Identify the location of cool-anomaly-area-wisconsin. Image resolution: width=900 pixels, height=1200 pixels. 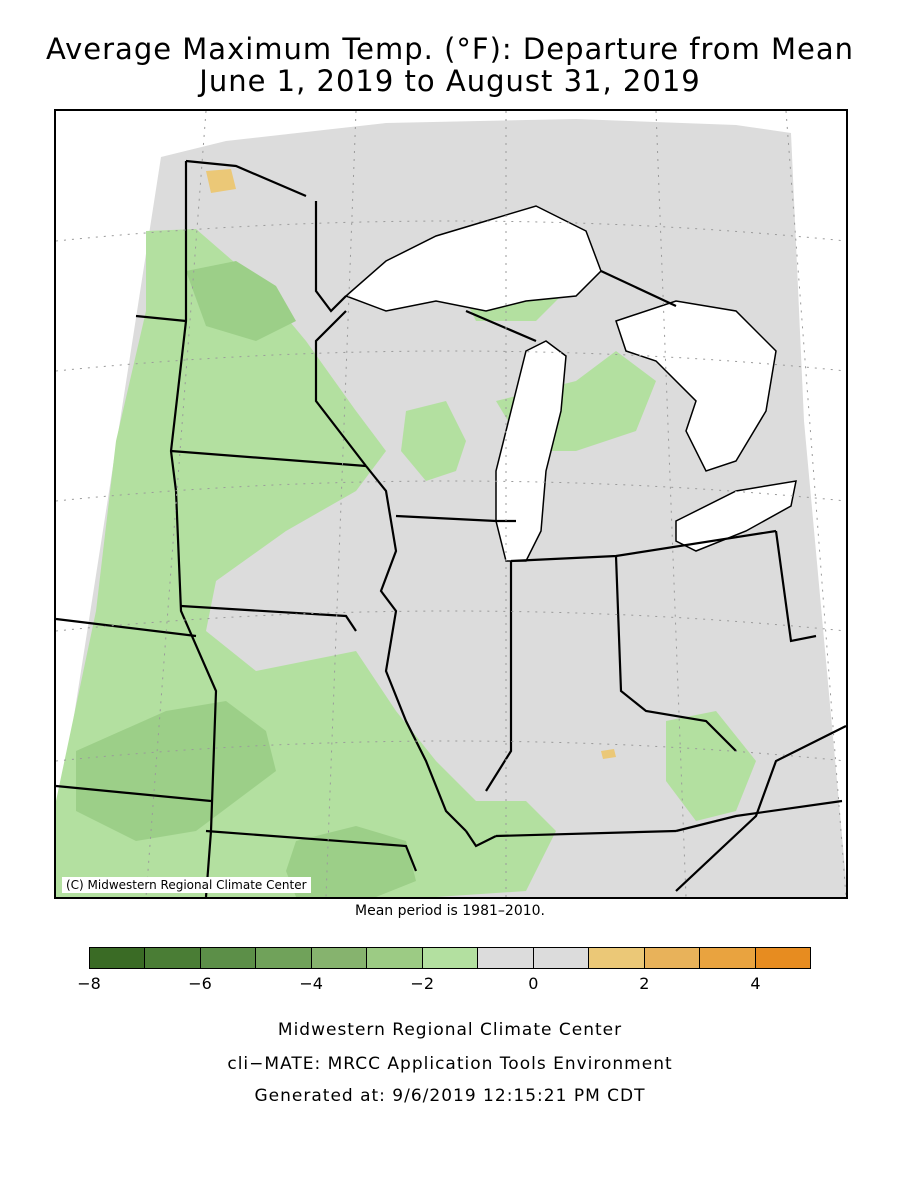
(433, 441).